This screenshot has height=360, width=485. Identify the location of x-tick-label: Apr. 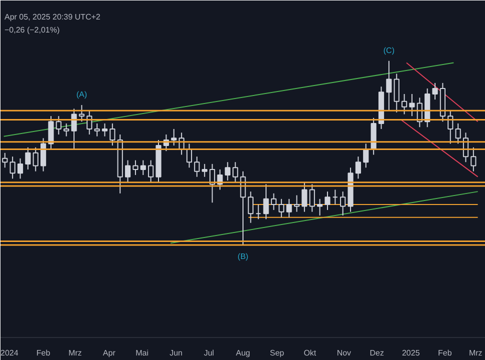
(109, 353).